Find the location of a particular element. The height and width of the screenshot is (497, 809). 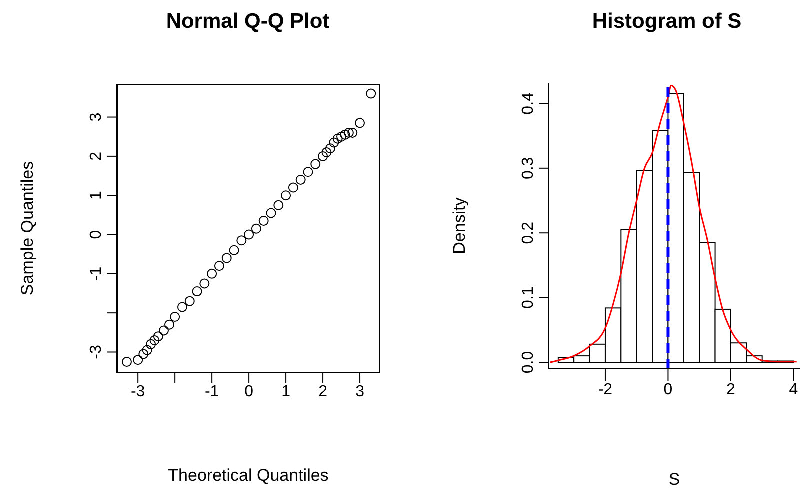

x-tick-label: -1 is located at coordinates (212, 391).